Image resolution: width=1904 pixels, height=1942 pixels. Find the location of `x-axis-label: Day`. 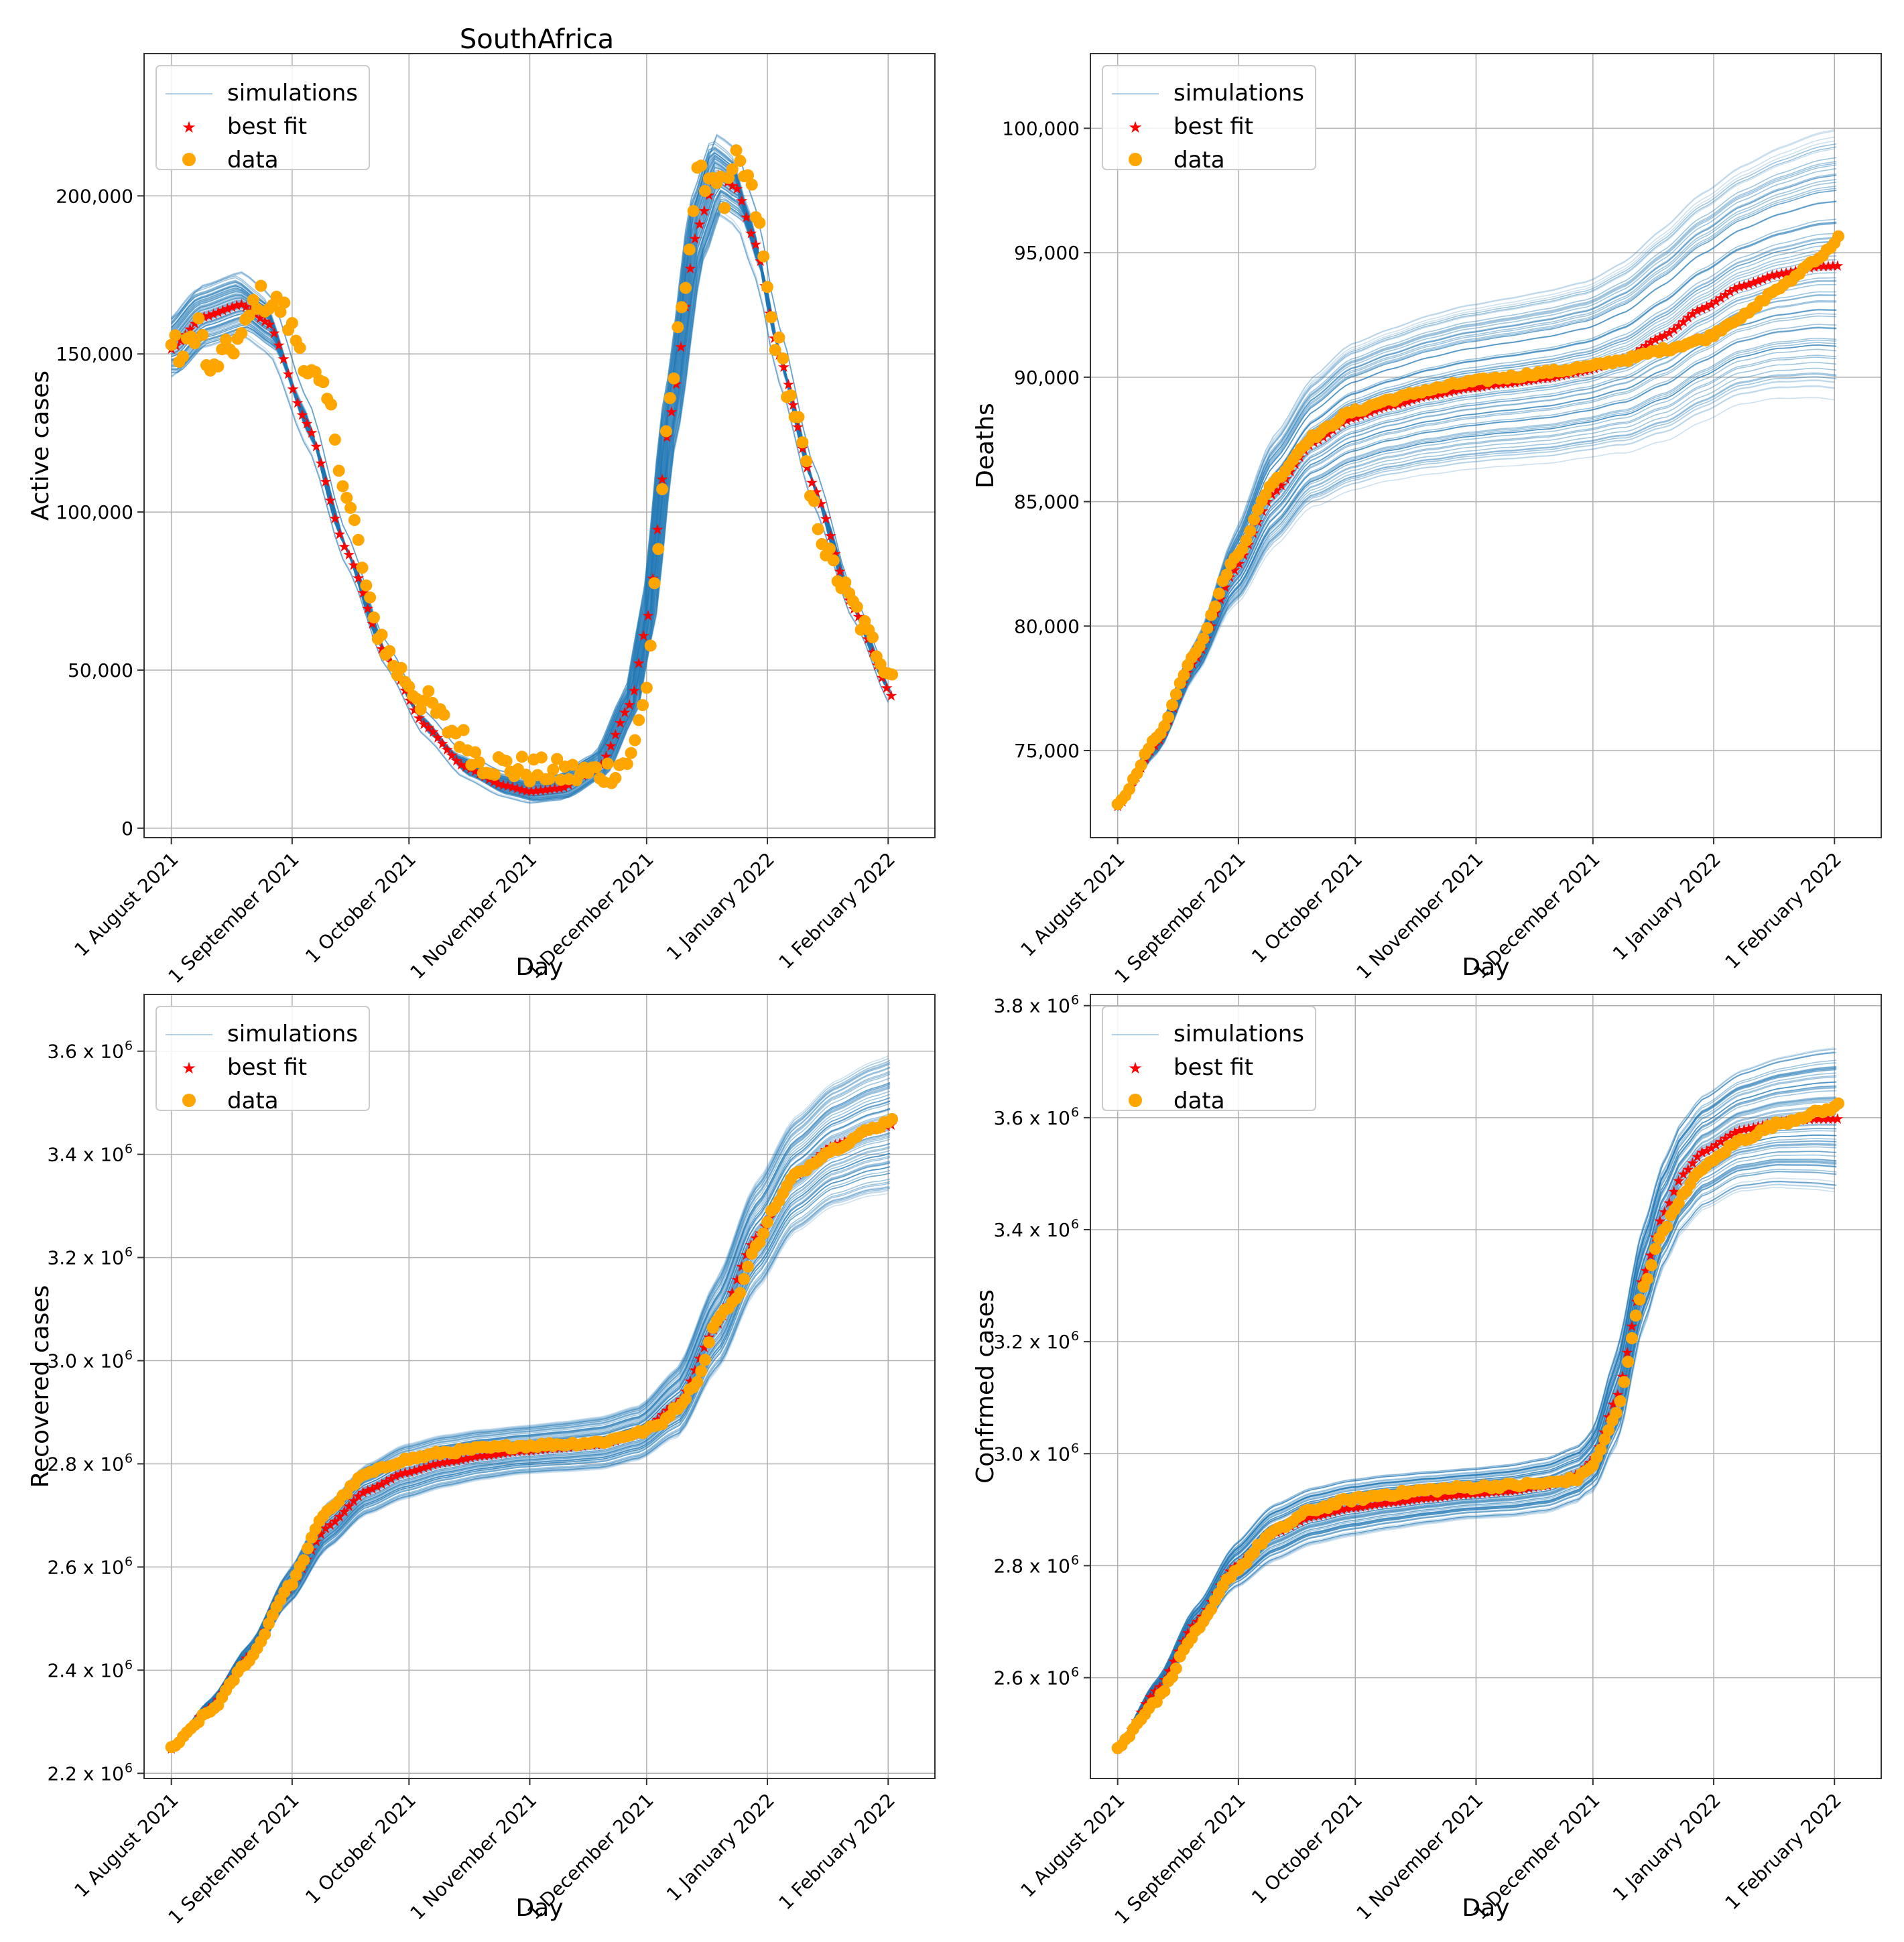

x-axis-label: Day is located at coordinates (539, 967).